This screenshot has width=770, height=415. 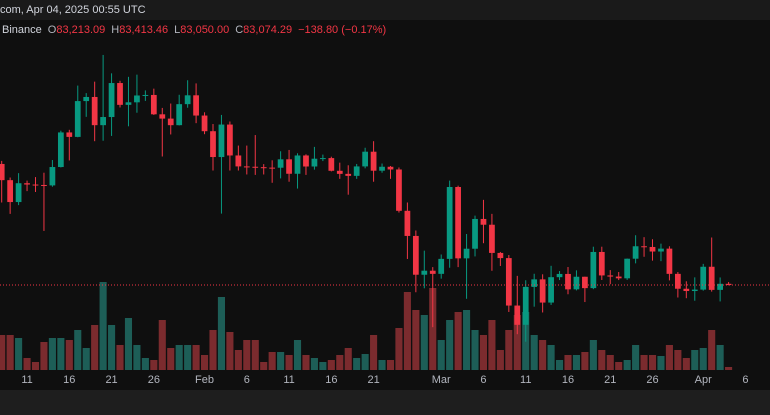 What do you see at coordinates (288, 380) in the screenshot?
I see `x-tick-label: 11` at bounding box center [288, 380].